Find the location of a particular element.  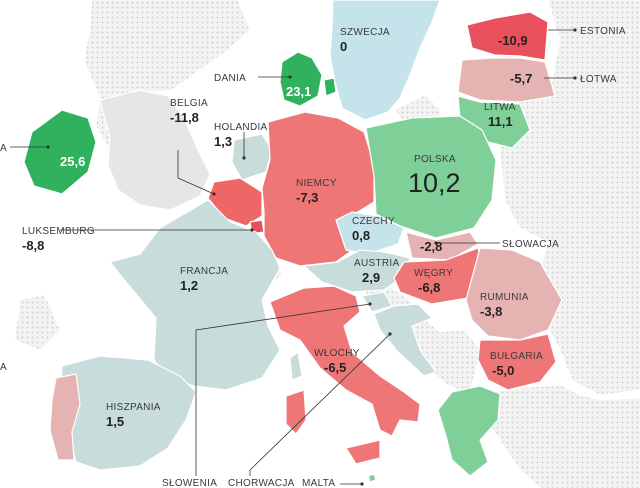

label-hungary-value: -6,8 is located at coordinates (429, 287).